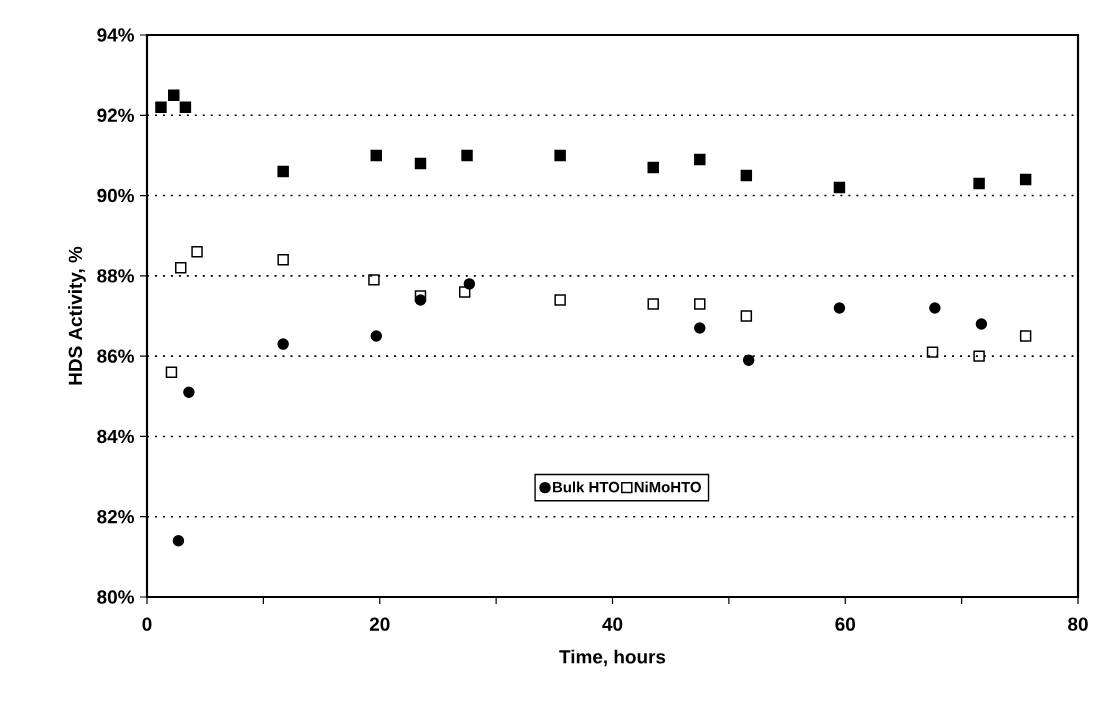  Describe the element at coordinates (667, 487) in the screenshot. I see `legend-label: NiMoHTO` at that location.